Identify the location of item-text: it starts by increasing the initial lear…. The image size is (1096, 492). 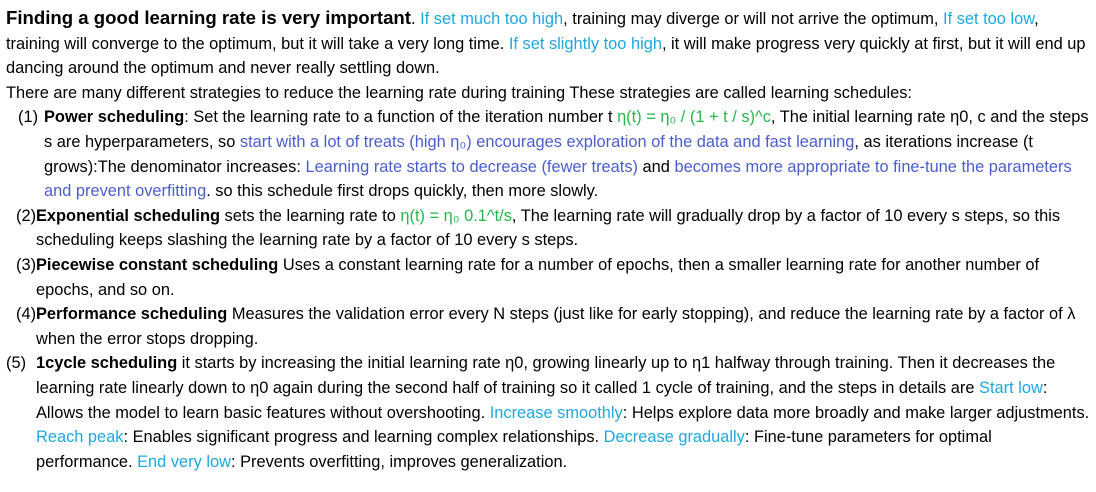
(546, 375).